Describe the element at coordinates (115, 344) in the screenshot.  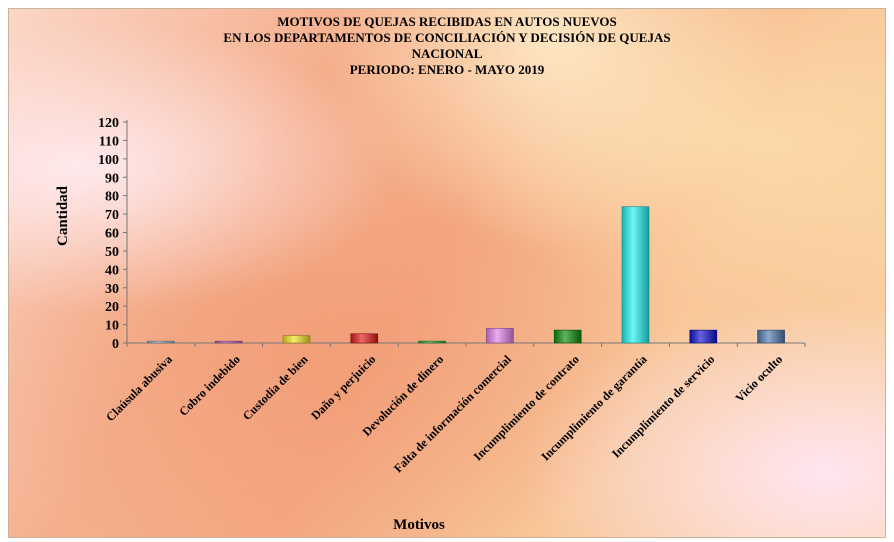
I see `y-tick-label: 0` at that location.